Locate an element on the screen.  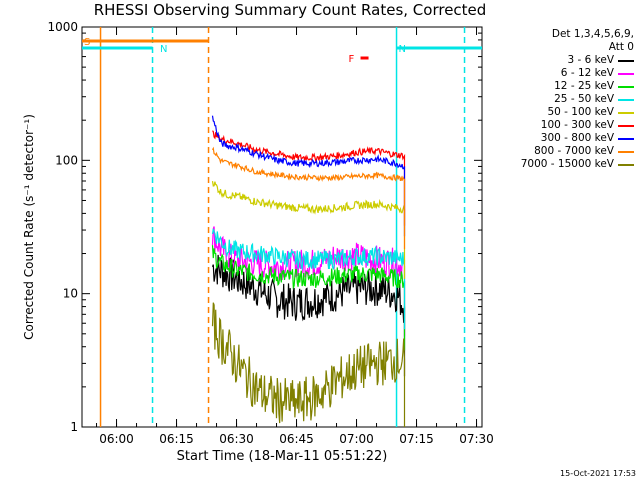
legend-entry: 25 - 50 keV is located at coordinates (554, 99).